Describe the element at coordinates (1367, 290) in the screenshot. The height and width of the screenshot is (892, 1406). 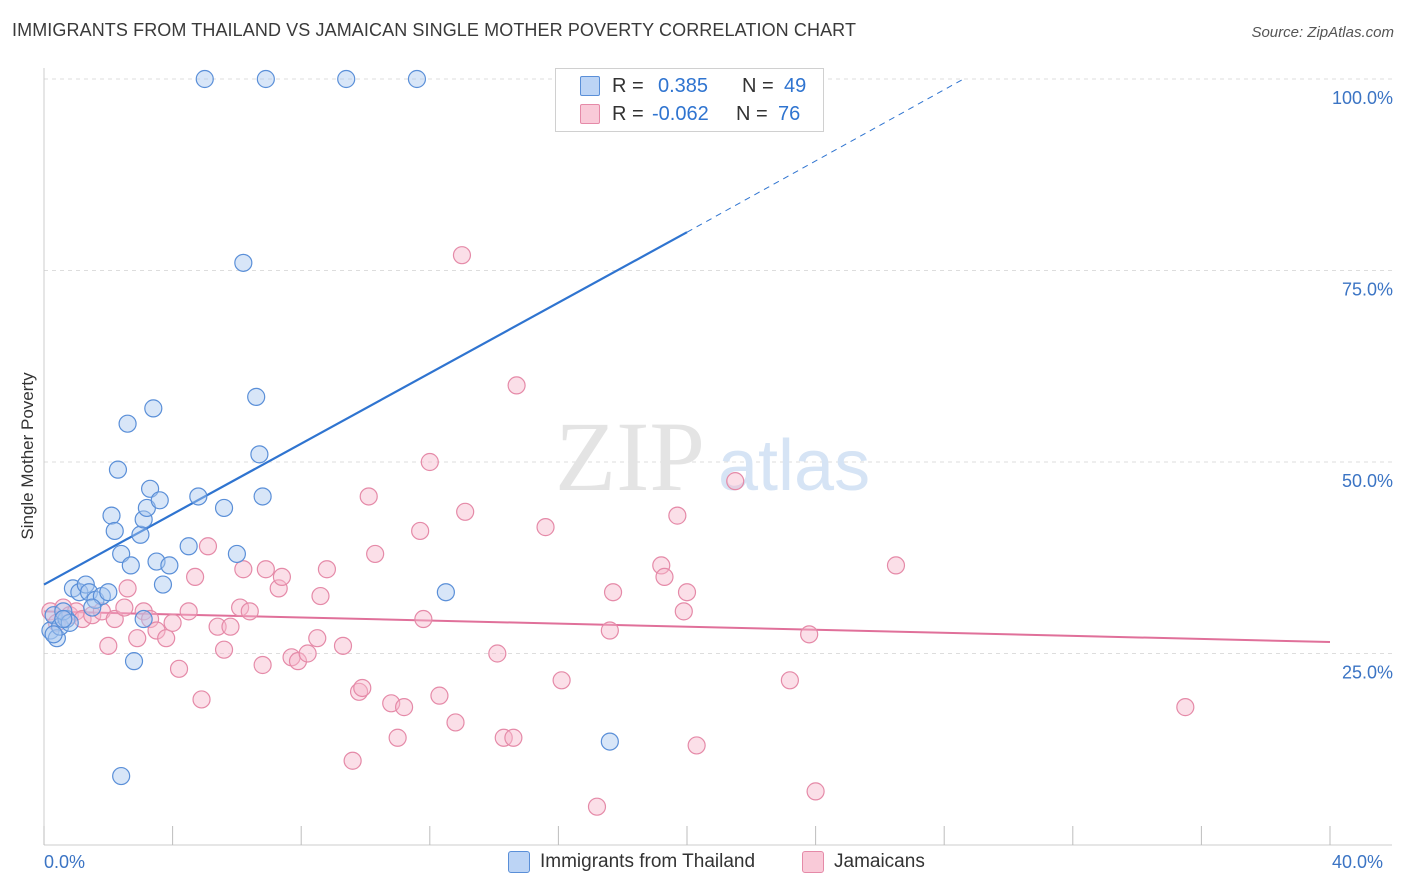
I see `y-tick-label: 75.0%` at that location.